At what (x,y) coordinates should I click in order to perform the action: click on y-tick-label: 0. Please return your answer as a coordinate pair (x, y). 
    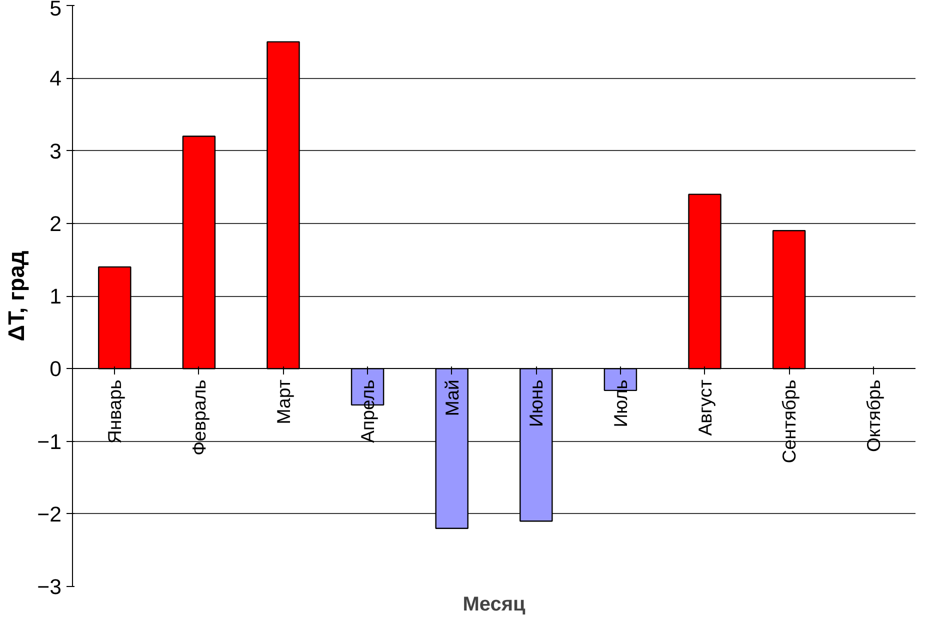
    Looking at the image, I should click on (56, 369).